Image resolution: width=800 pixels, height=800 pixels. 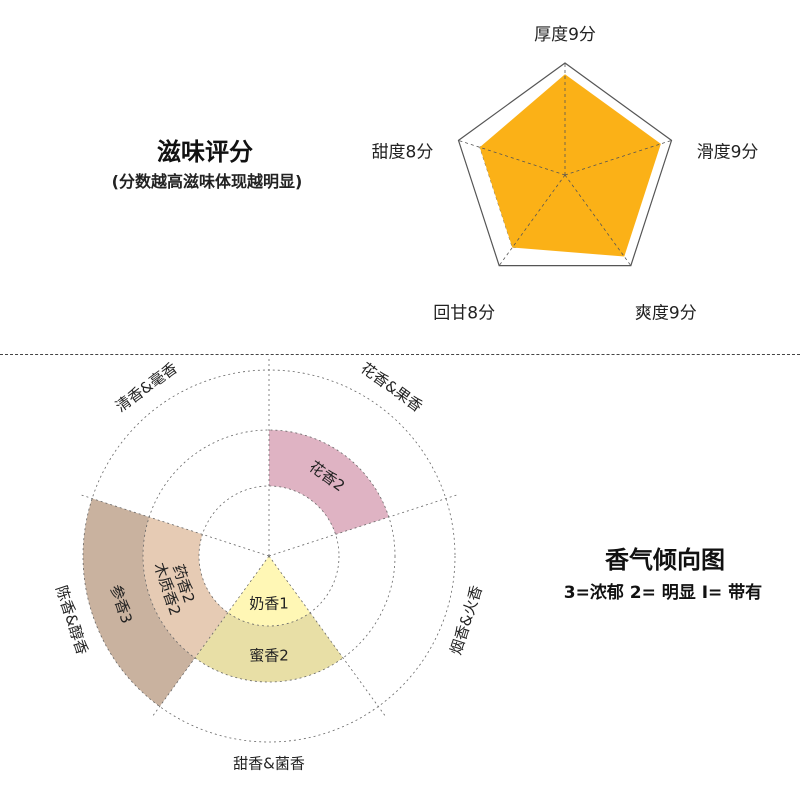 I want to click on radar-outer-ring, so click(x=565, y=164).